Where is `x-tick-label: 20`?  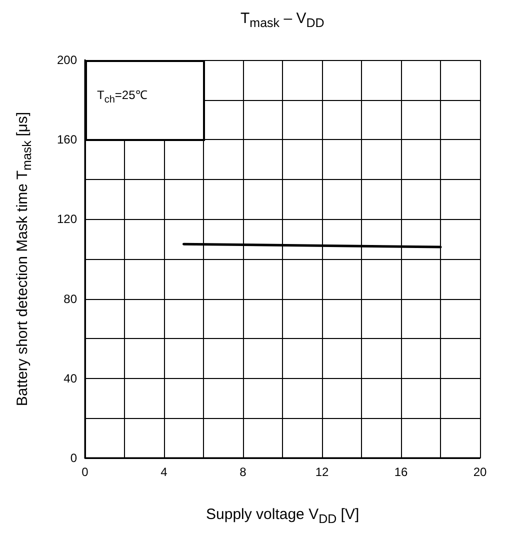
x-tick-label: 20 is located at coordinates (480, 472).